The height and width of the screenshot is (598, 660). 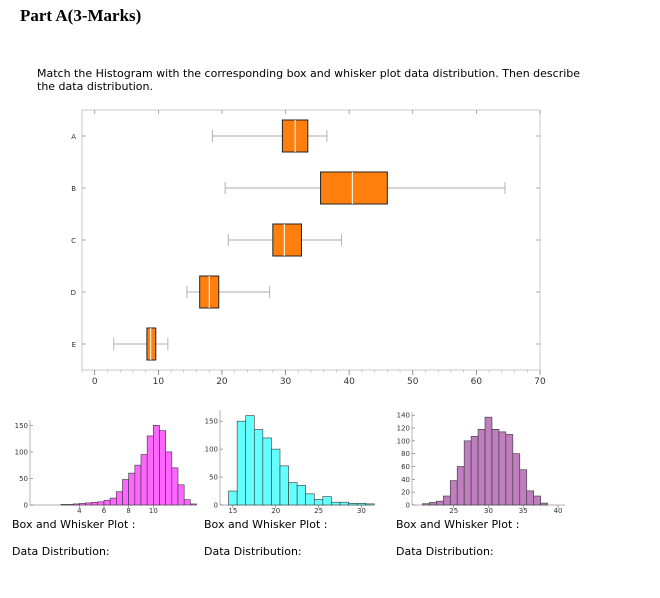 What do you see at coordinates (523, 511) in the screenshot?
I see `x-tick-label: 35` at bounding box center [523, 511].